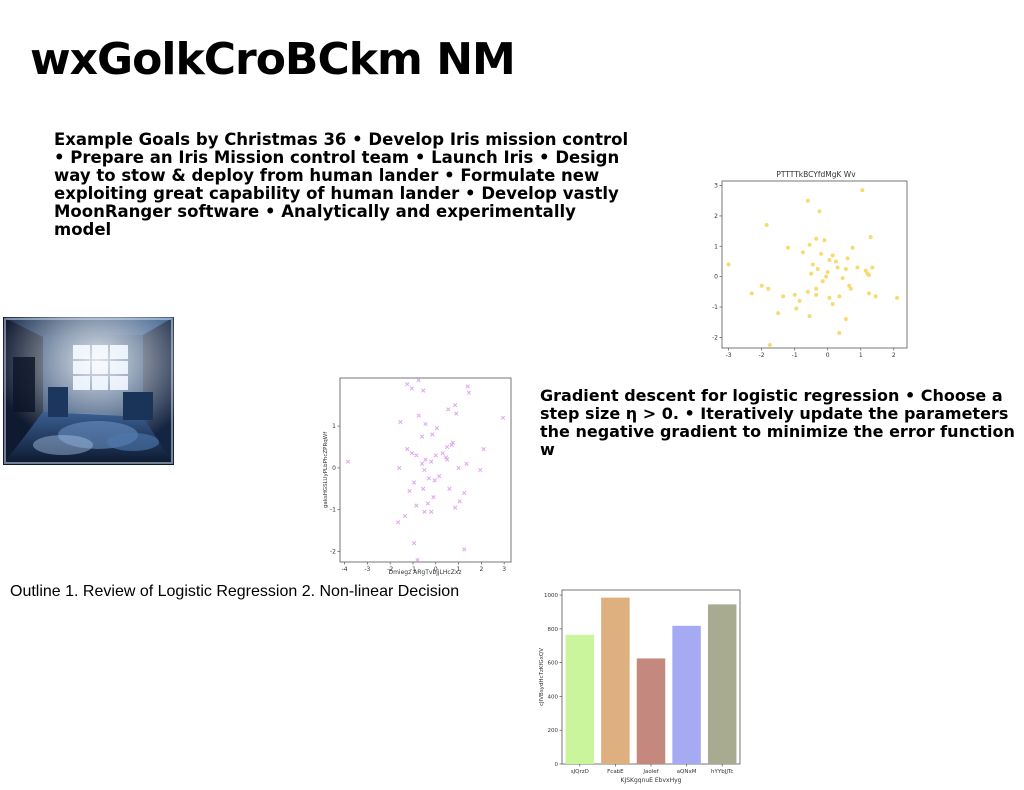 This screenshot has width=1024, height=790. I want to click on x-axis-label: KJSKgqnuE EbvxHyg, so click(651, 780).